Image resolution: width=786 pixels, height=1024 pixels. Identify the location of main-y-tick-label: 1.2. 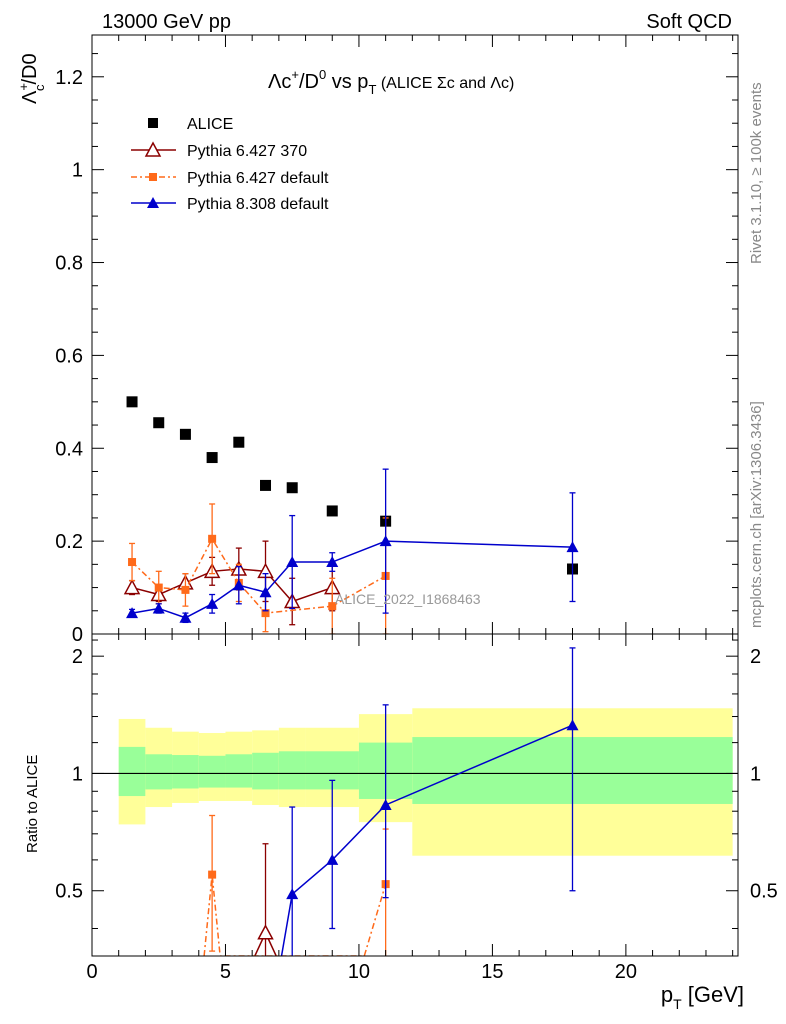
(69, 78).